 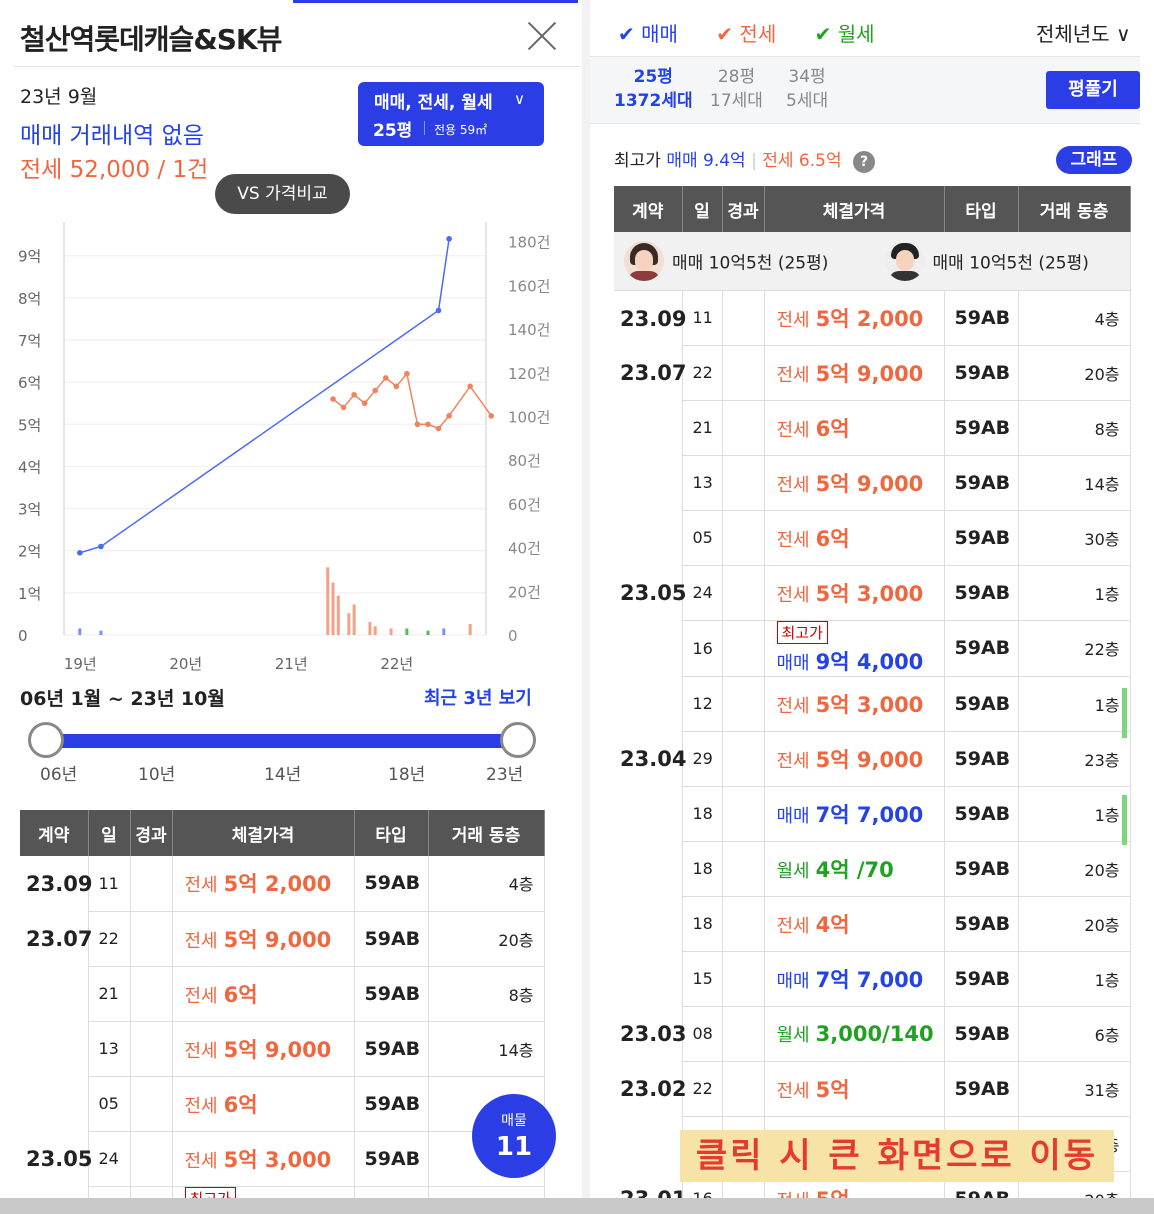 What do you see at coordinates (653, 89) in the screenshot?
I see `pyung-option: 25평 1372세대` at bounding box center [653, 89].